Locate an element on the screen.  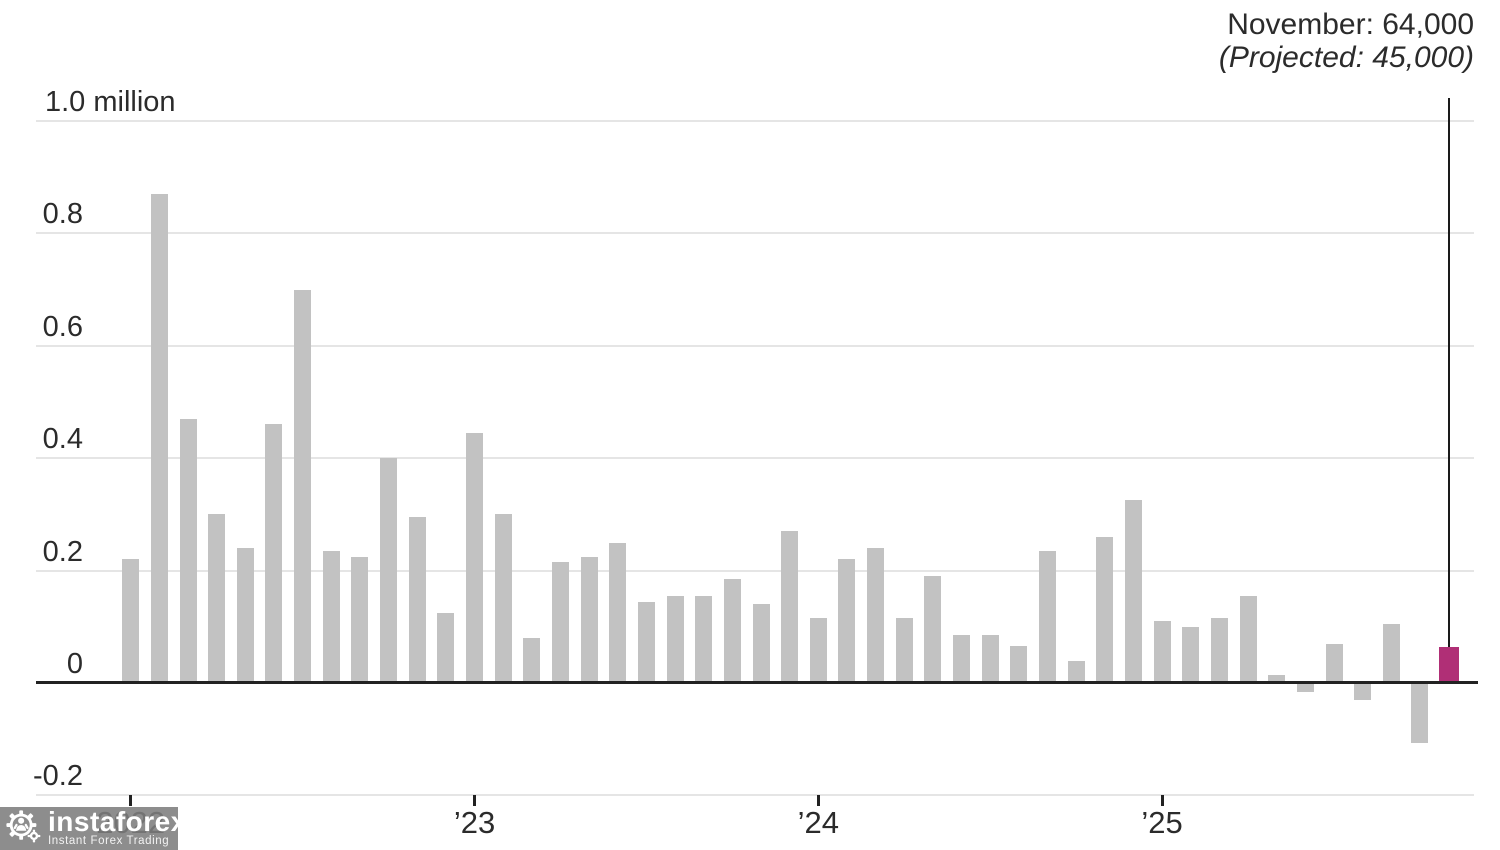
y-axis-label: 0 is located at coordinates (74, 664).